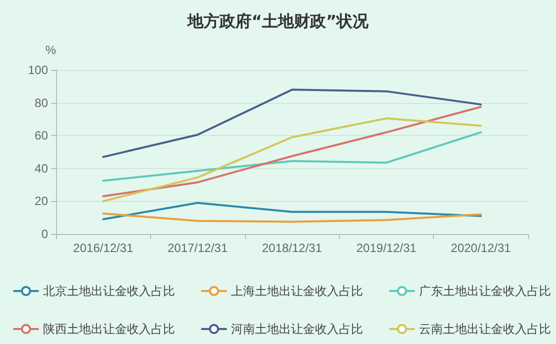 This screenshot has height=344, width=556. I want to click on legend-label: 广东土地出让金收入占比, so click(485, 291).